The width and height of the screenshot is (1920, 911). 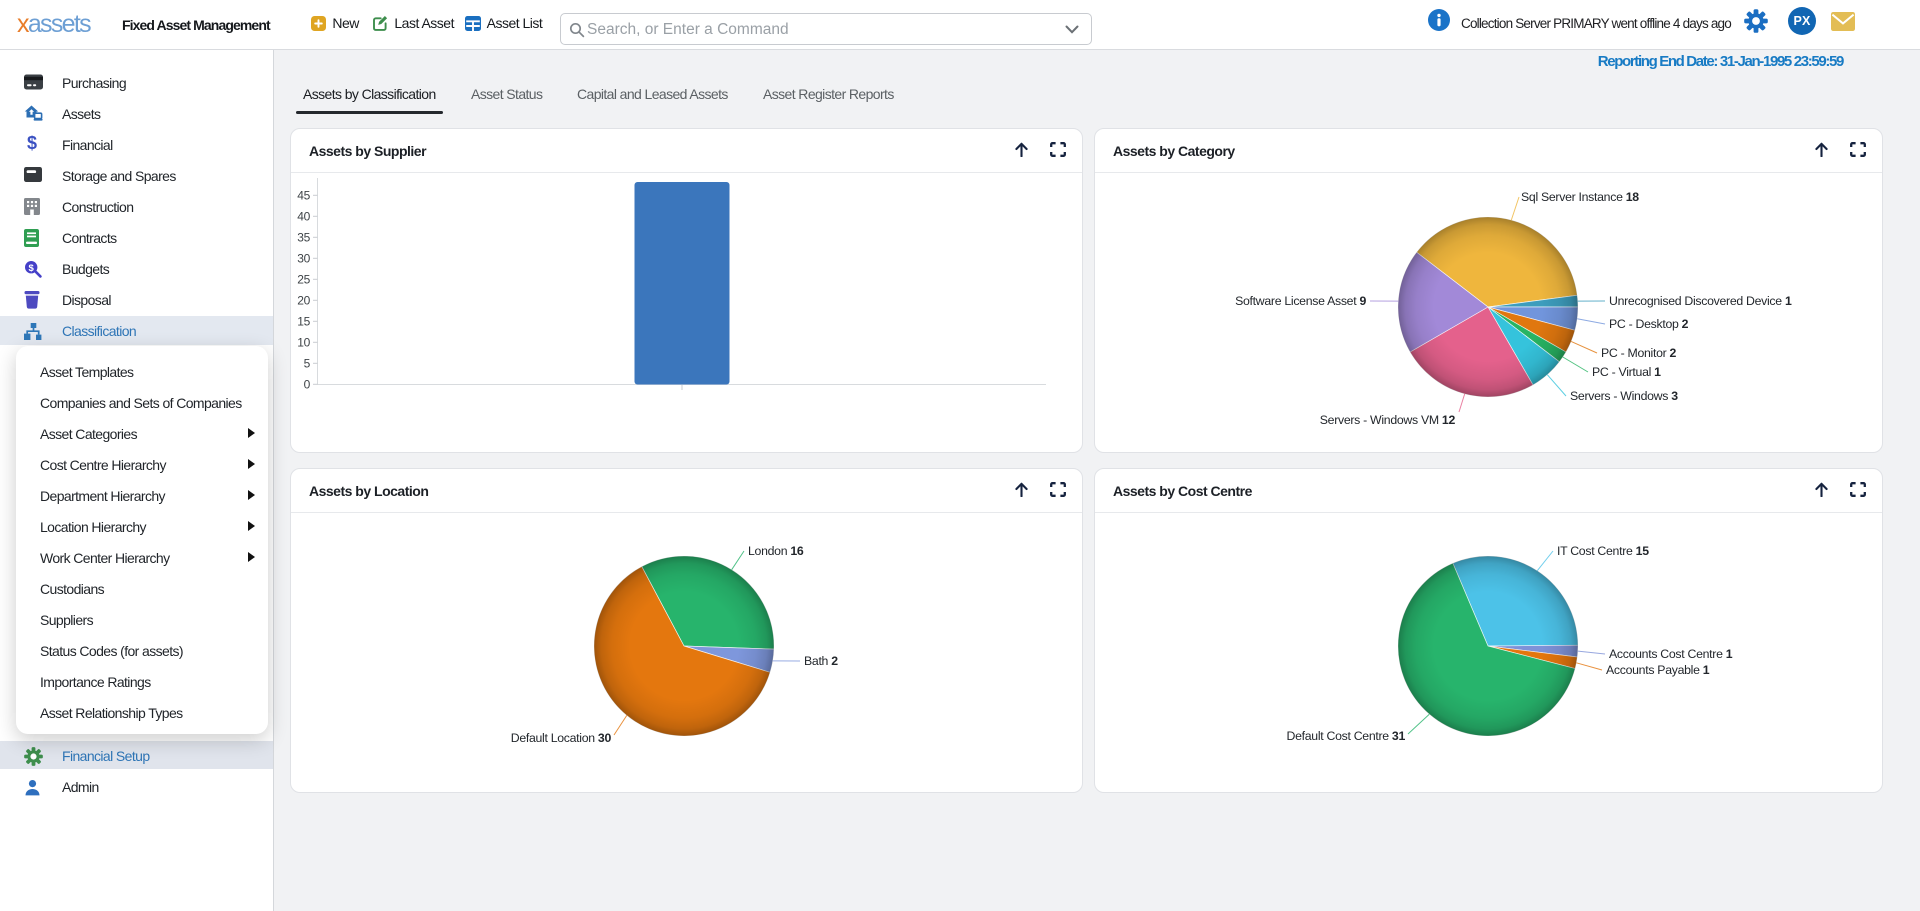 What do you see at coordinates (1626, 372) in the screenshot?
I see `svg-text: PC - Virtual 1` at bounding box center [1626, 372].